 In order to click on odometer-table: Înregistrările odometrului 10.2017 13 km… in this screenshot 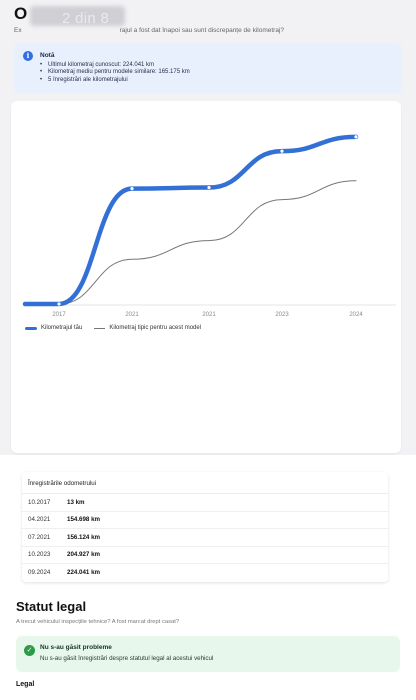, I will do `click(205, 527)`.